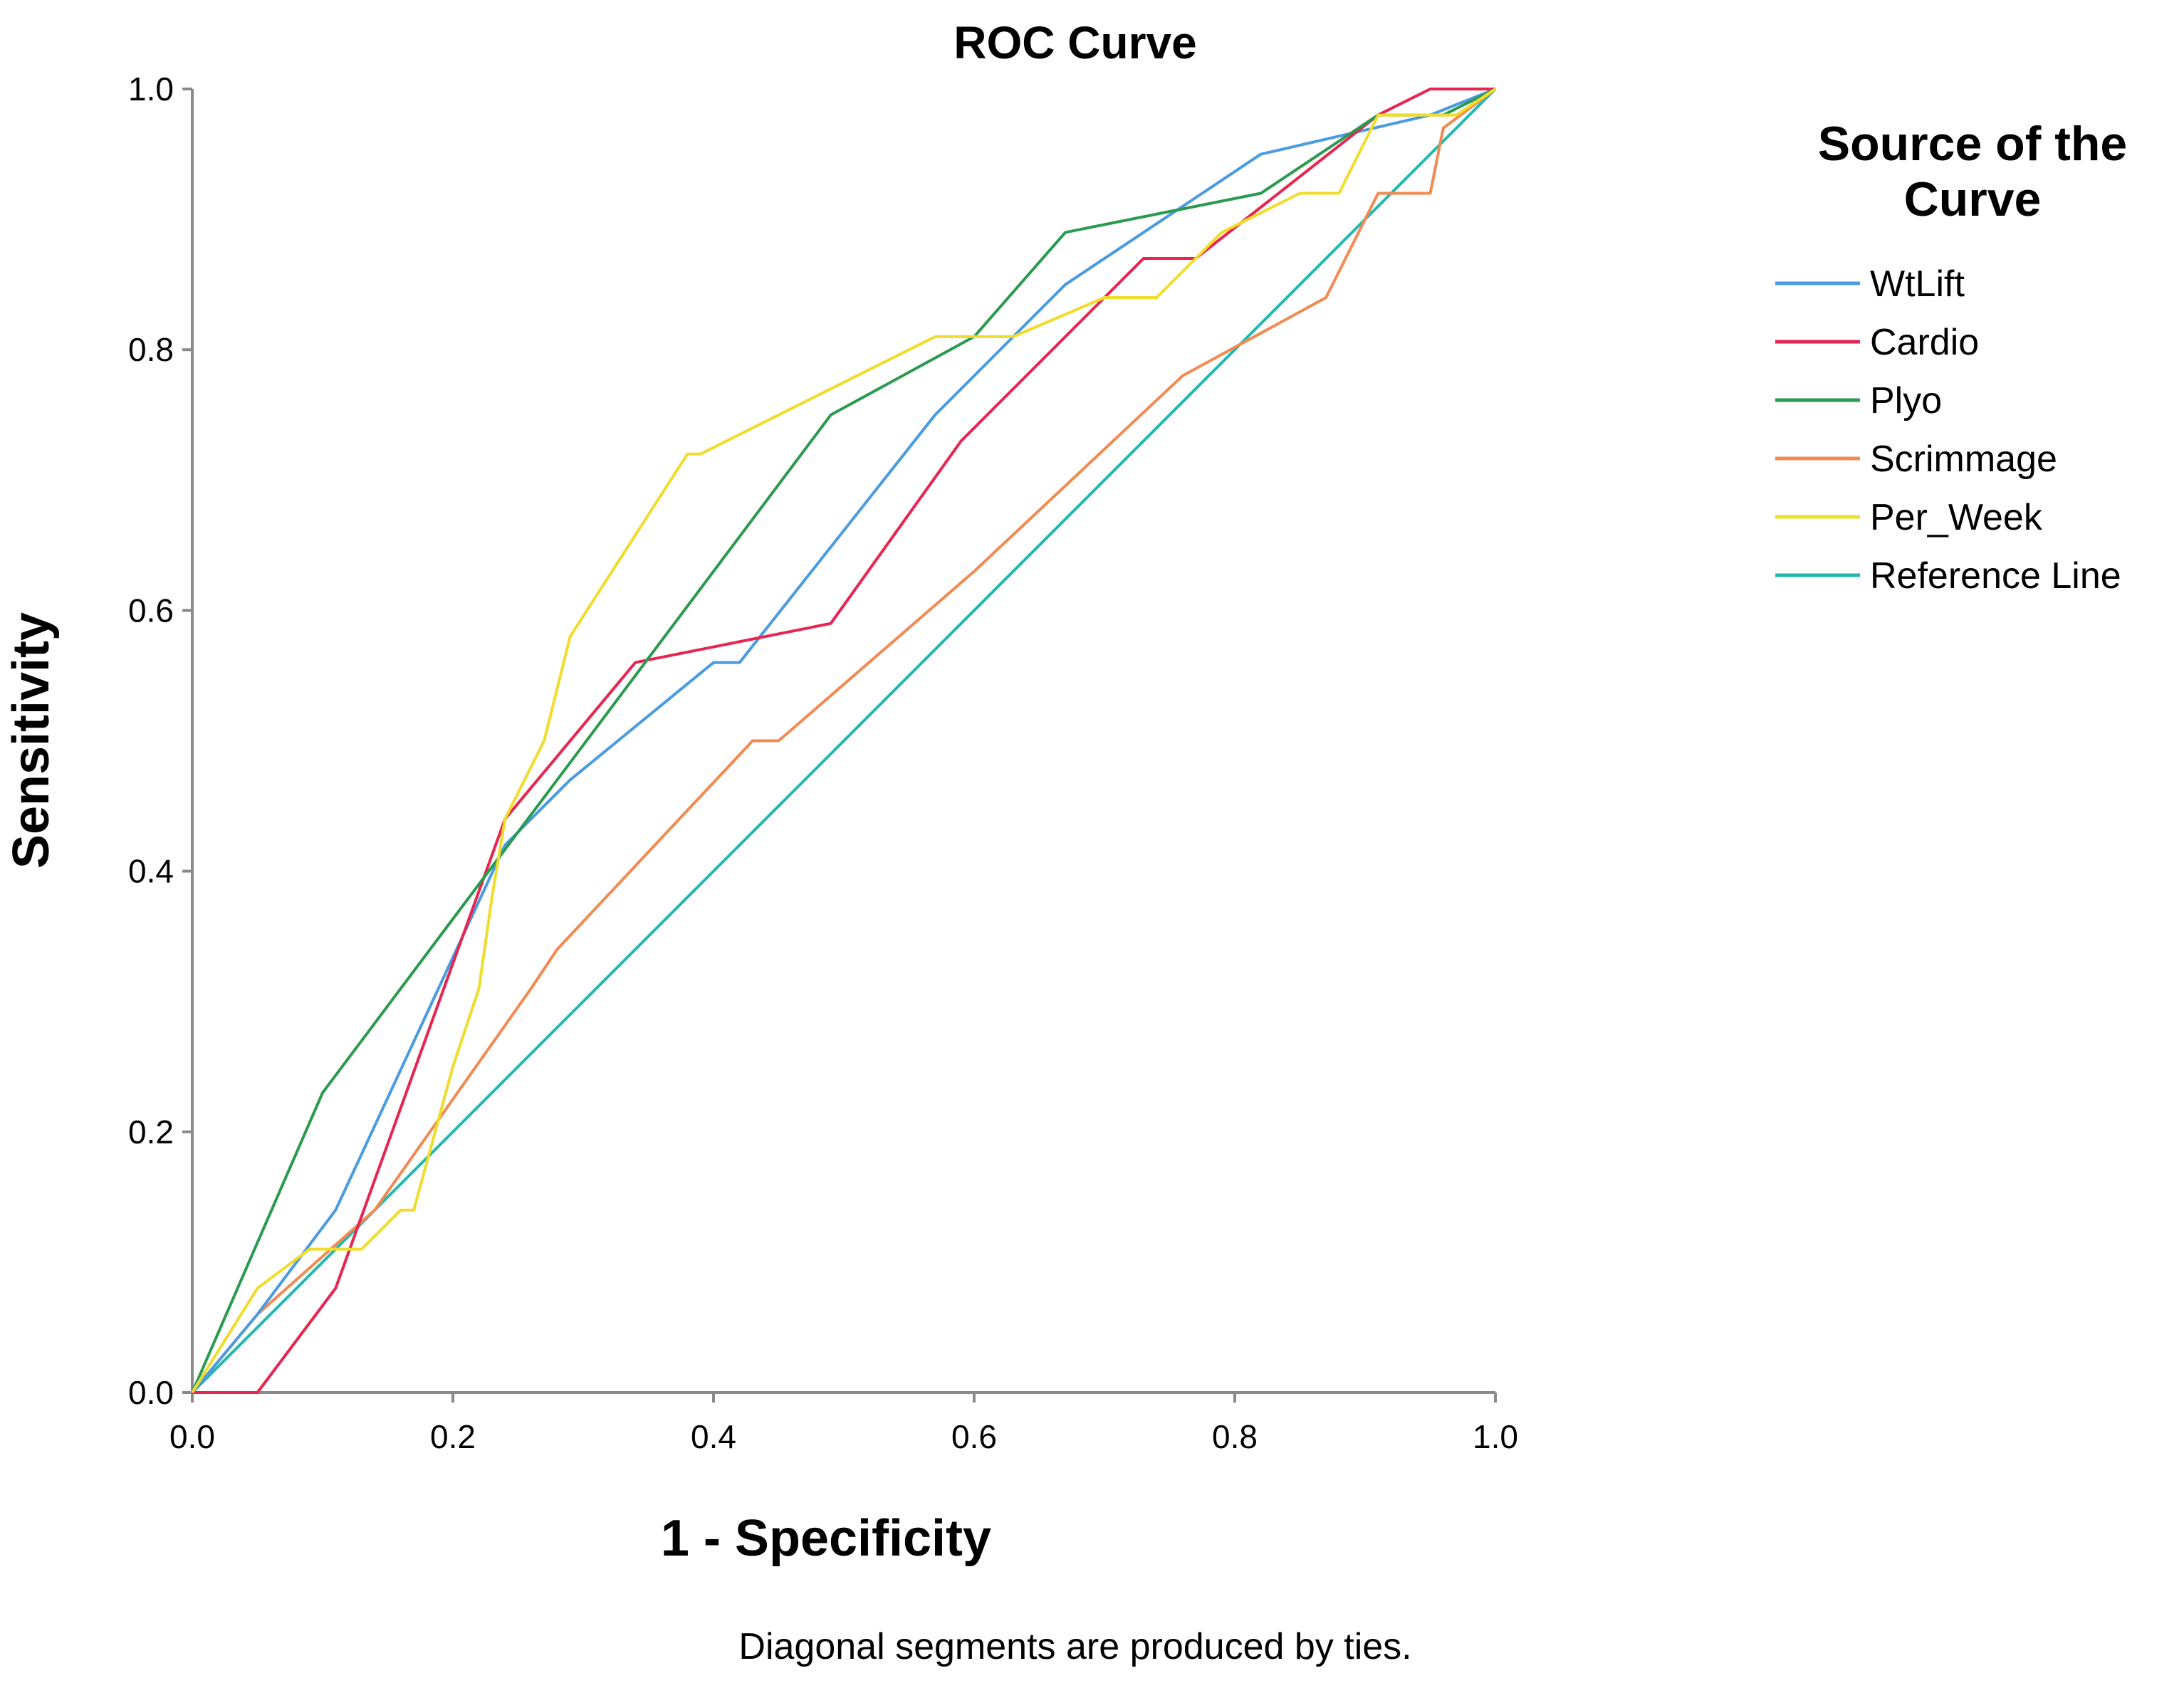  I want to click on legend-item-reference-line: Reference Line, so click(1948, 576).